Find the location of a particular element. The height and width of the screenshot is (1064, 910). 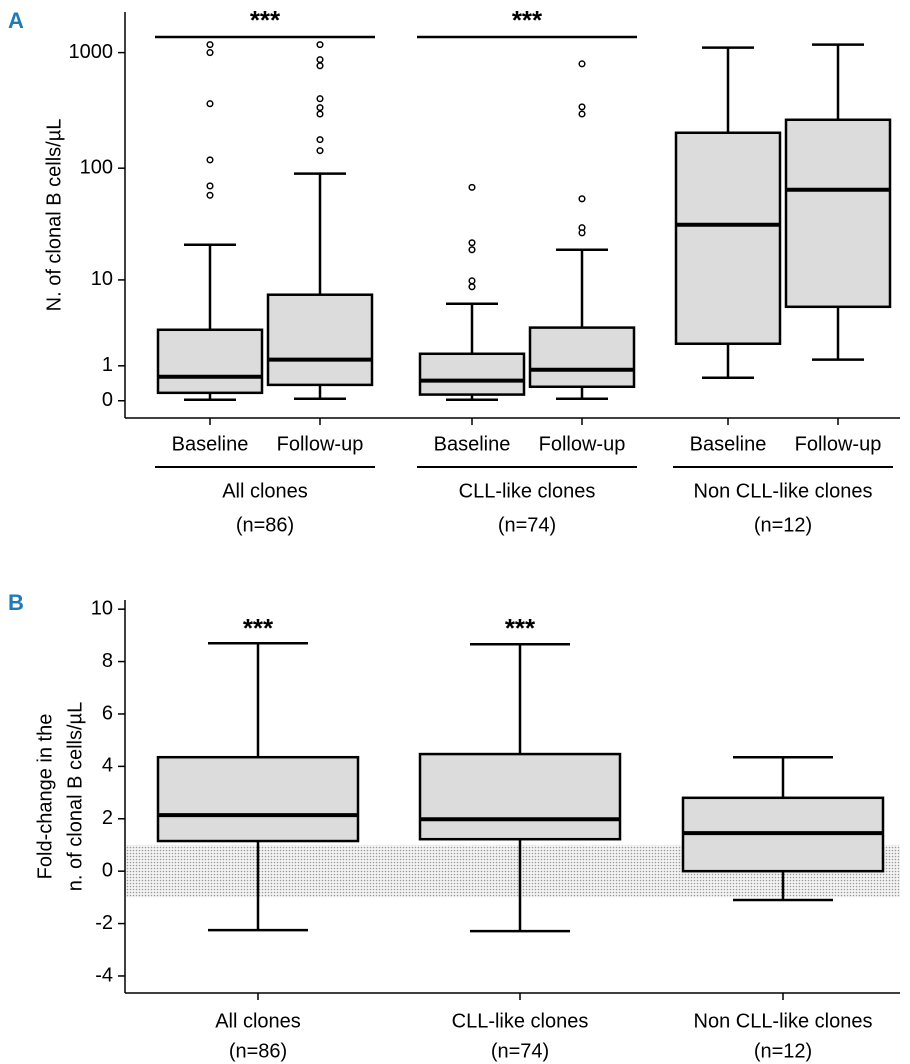

panel-label: B is located at coordinates (16, 602).